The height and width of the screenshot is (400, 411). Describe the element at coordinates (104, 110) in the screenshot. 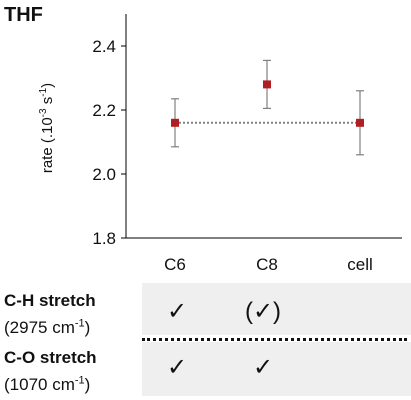

I see `y-tick-label: 2.2` at that location.